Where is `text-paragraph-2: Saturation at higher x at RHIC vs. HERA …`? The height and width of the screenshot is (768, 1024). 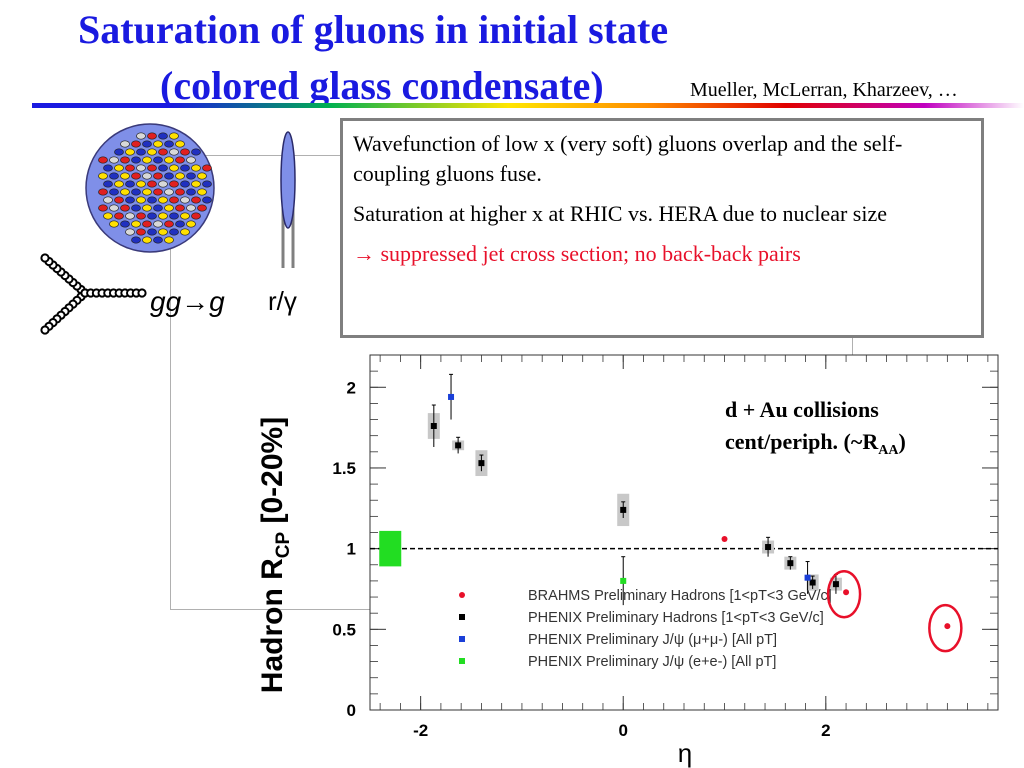 text-paragraph-2: Saturation at higher x at RHIC vs. HERA … is located at coordinates (620, 213).